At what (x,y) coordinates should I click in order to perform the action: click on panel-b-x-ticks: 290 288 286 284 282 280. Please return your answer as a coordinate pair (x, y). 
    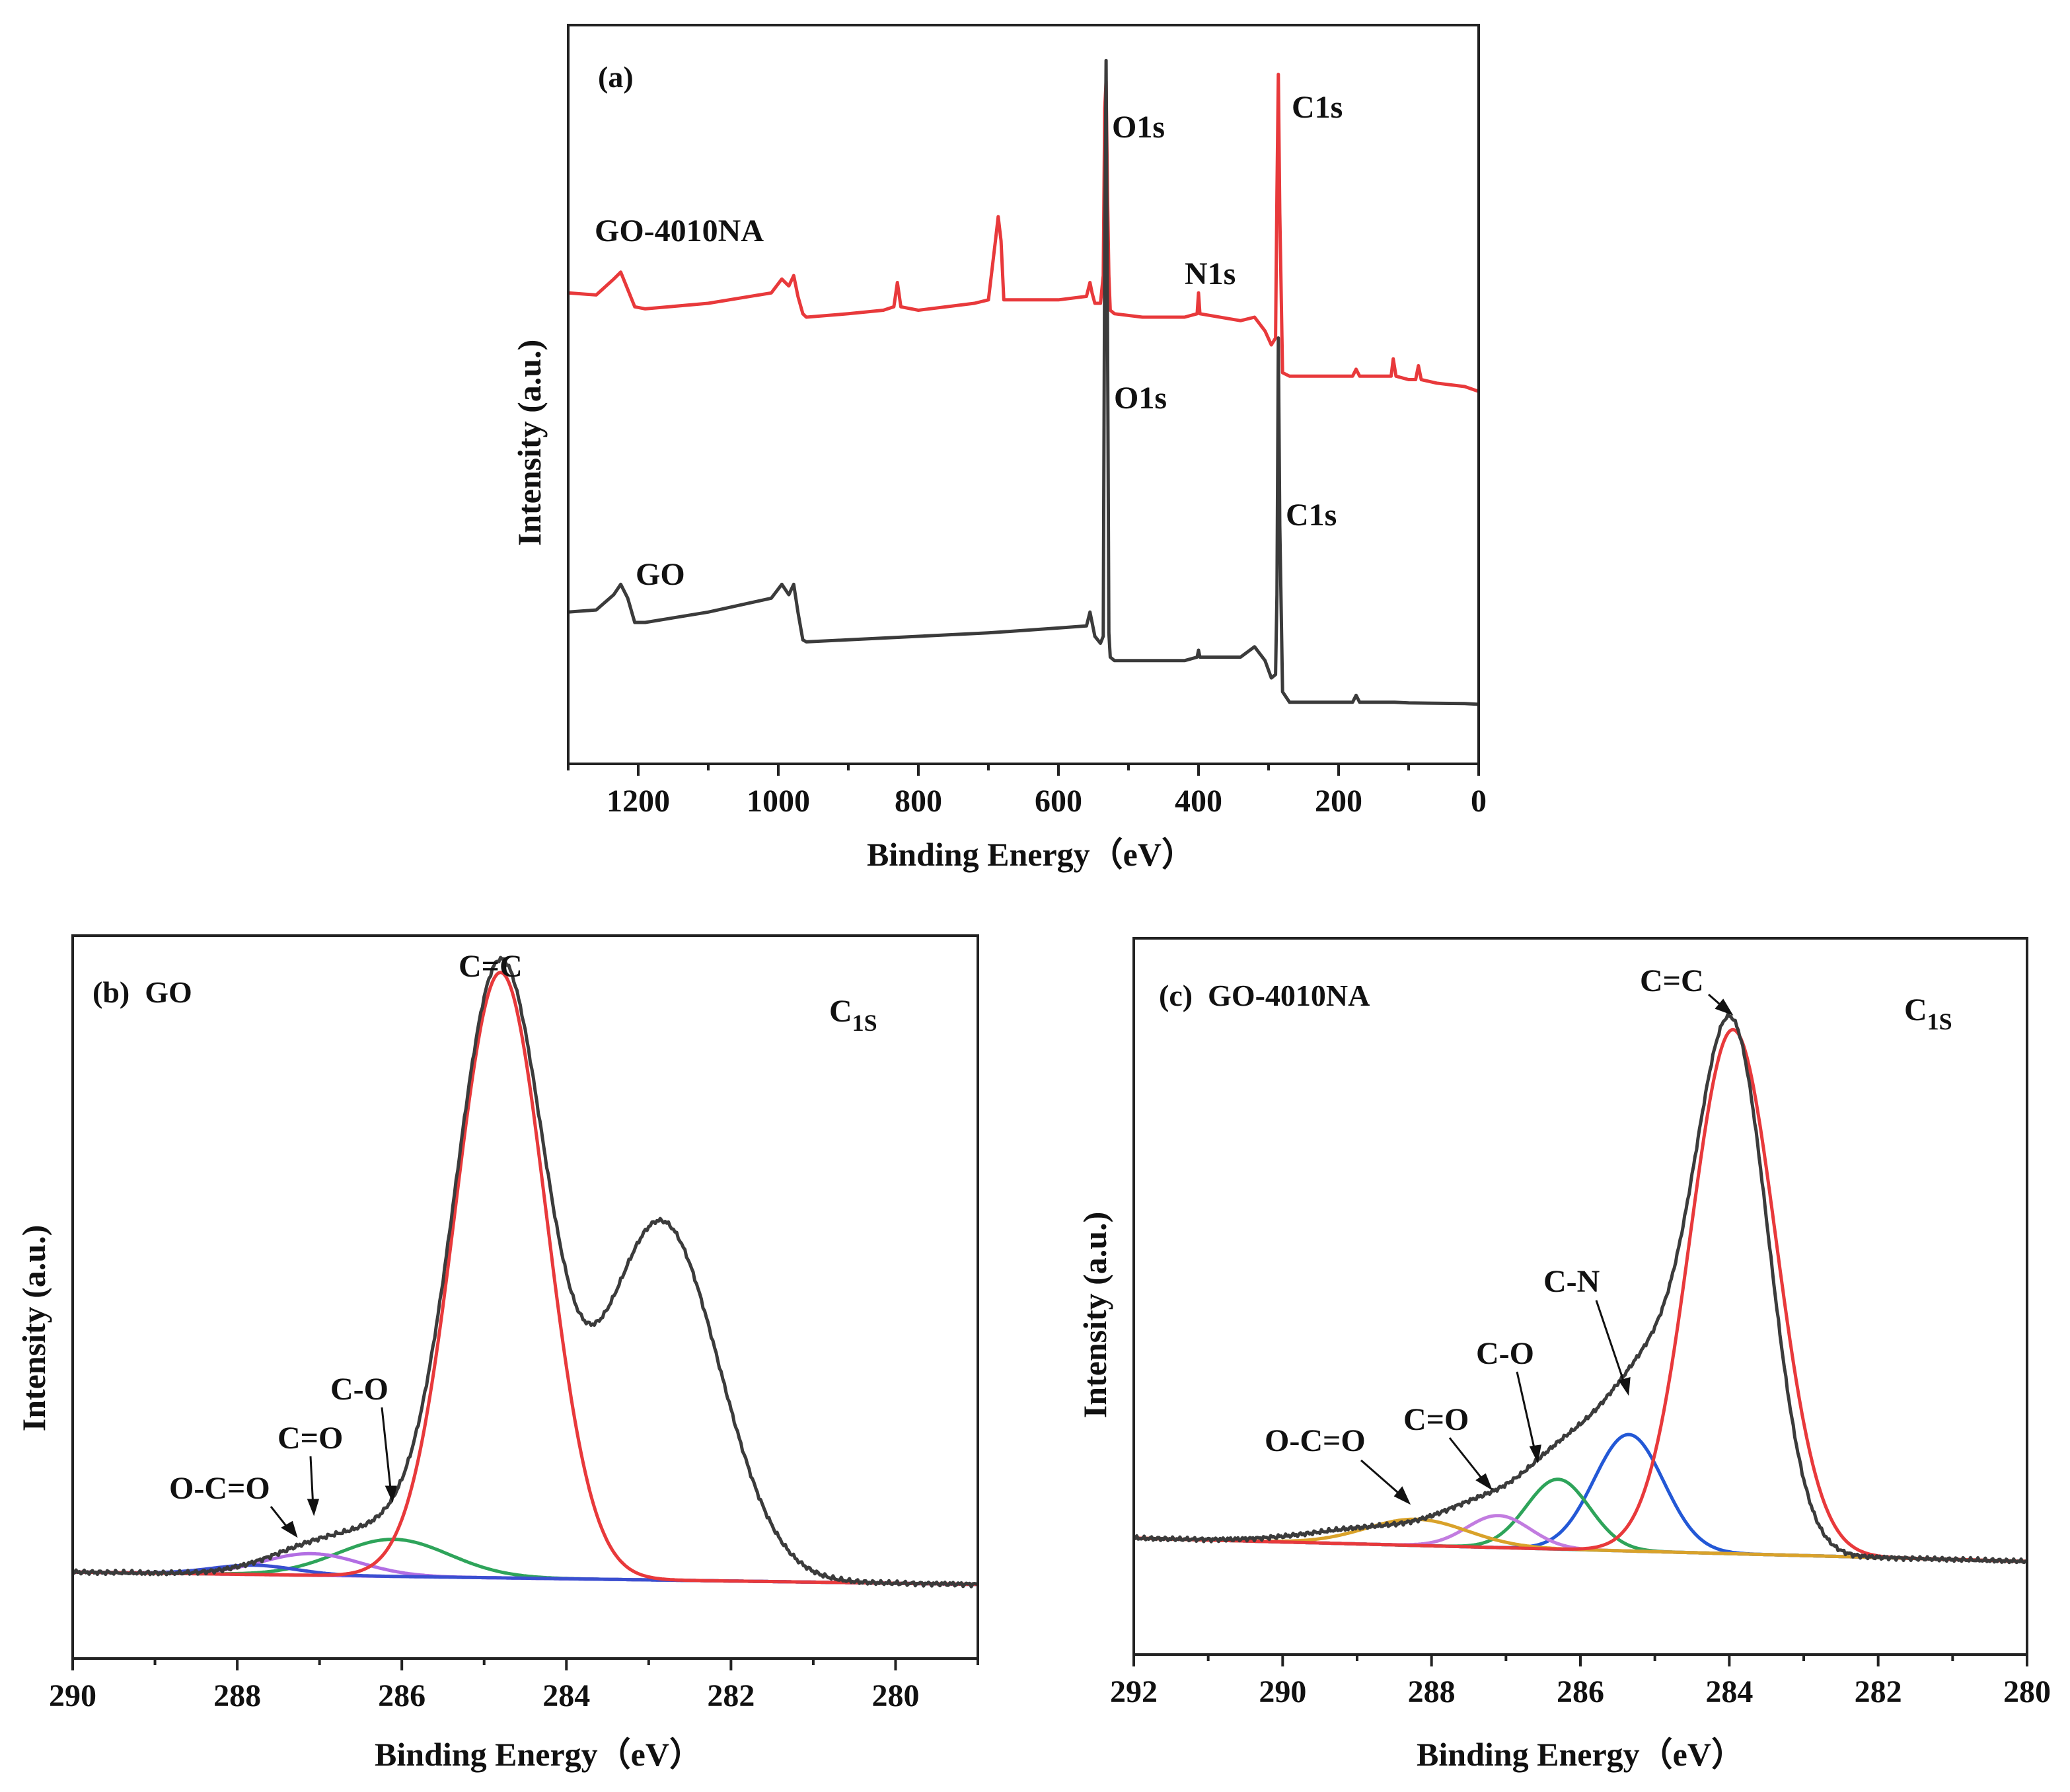
    Looking at the image, I should click on (514, 1686).